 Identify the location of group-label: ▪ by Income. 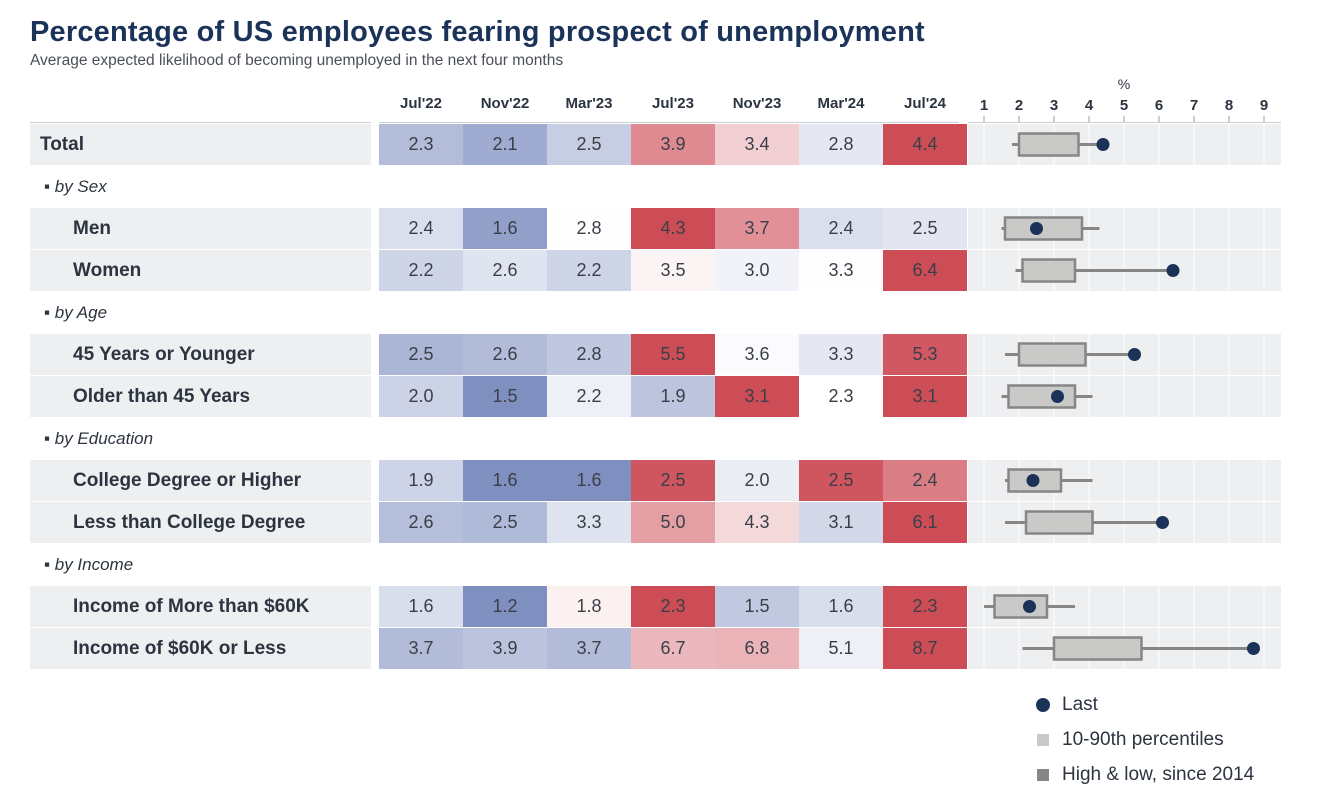
(89, 564).